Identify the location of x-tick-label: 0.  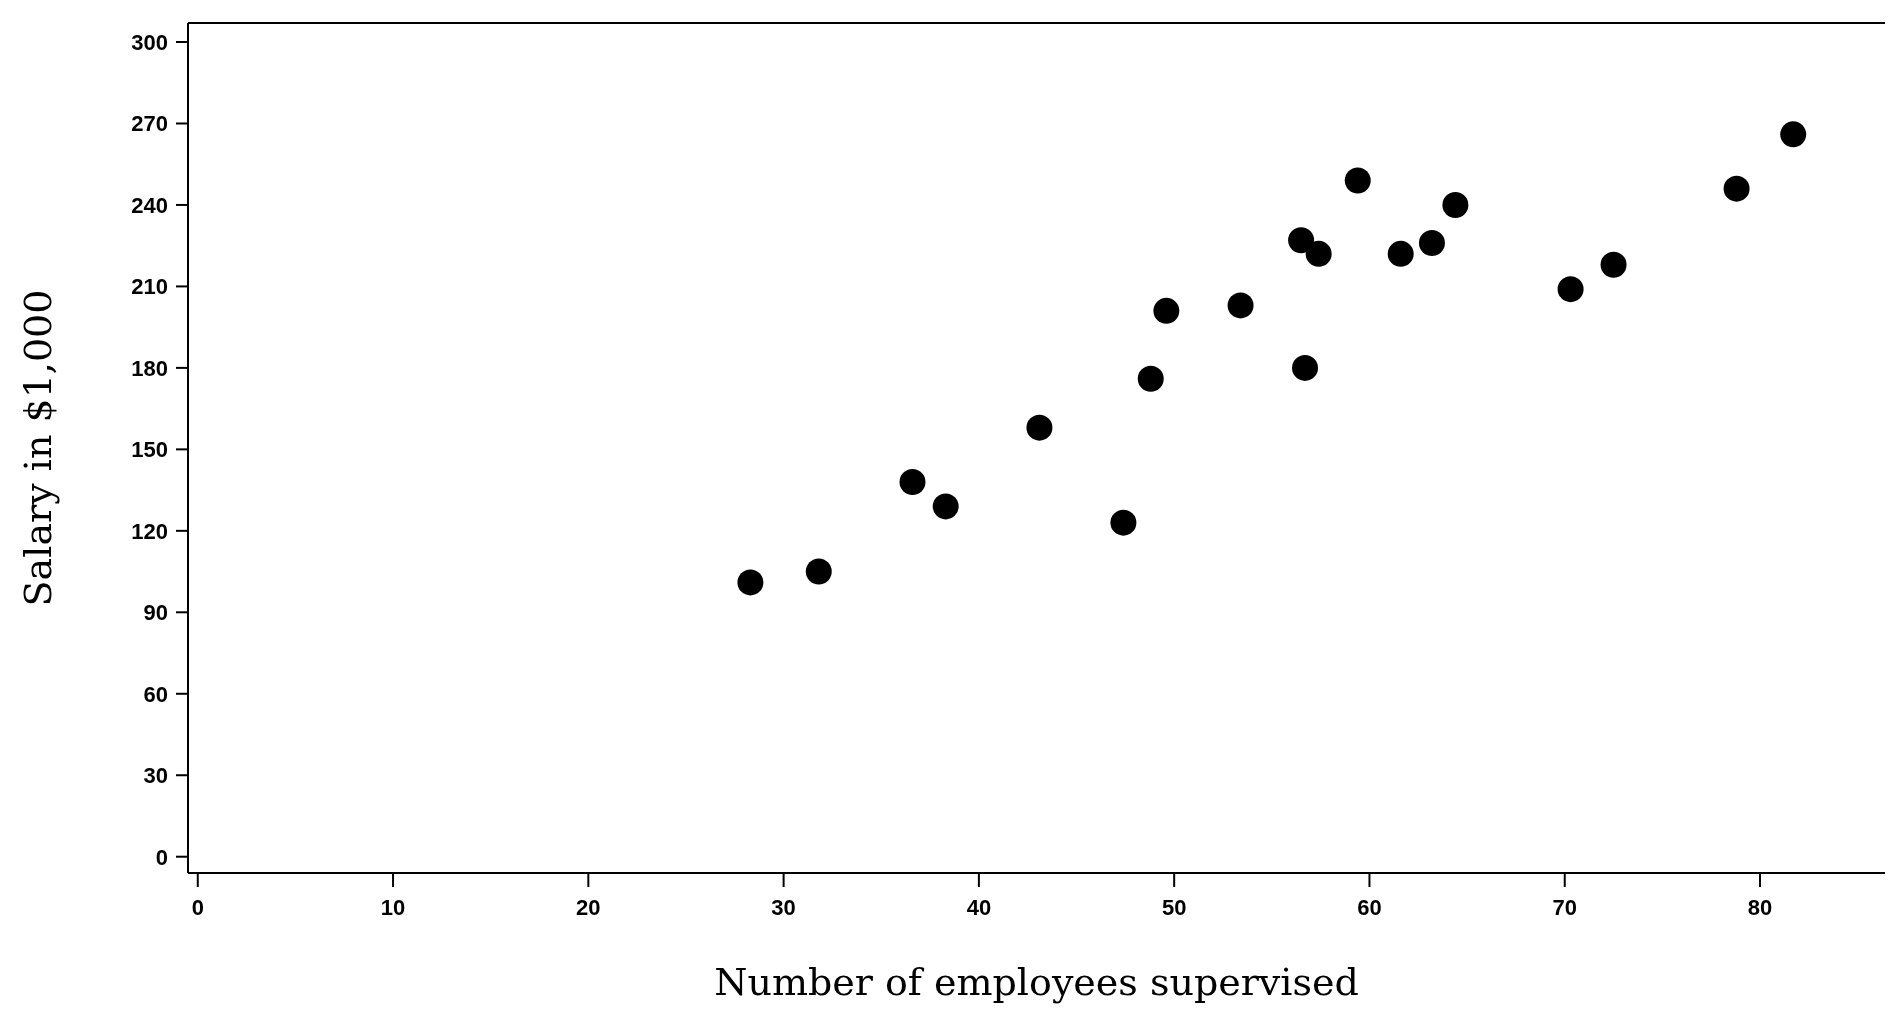
(197, 907).